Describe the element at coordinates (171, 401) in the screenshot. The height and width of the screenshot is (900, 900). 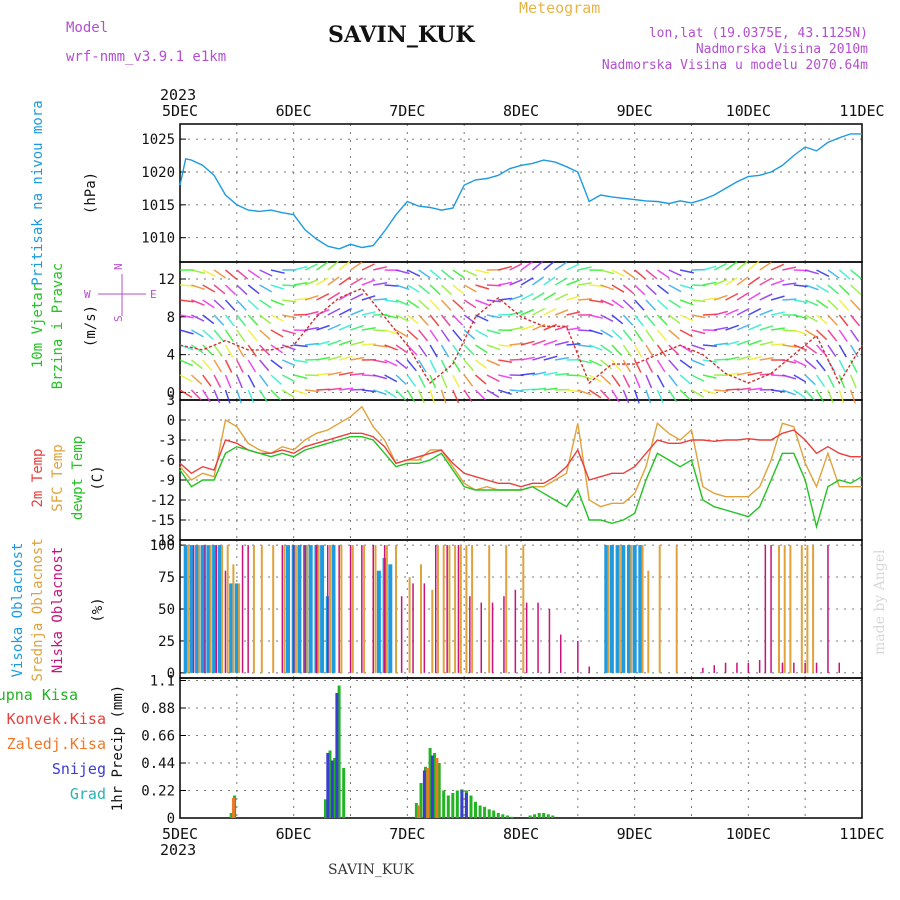
I see `y-tick-label: 3` at that location.